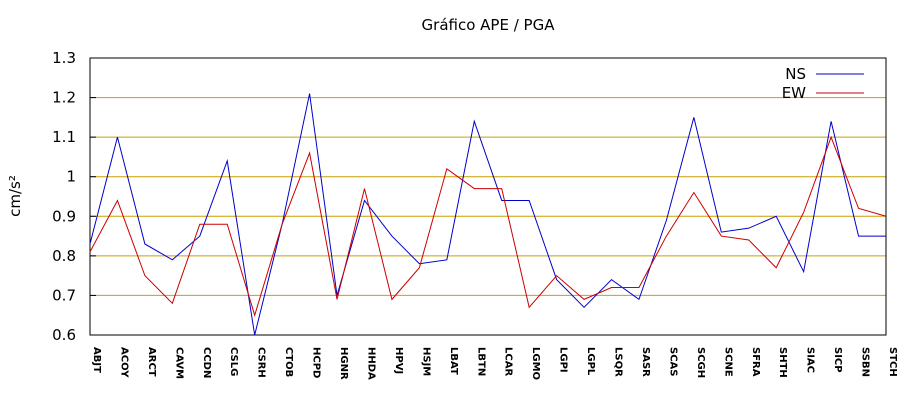 This screenshot has width=920, height=400. Describe the element at coordinates (123, 362) in the screenshot. I see `x-tick-label: ACOY` at that location.